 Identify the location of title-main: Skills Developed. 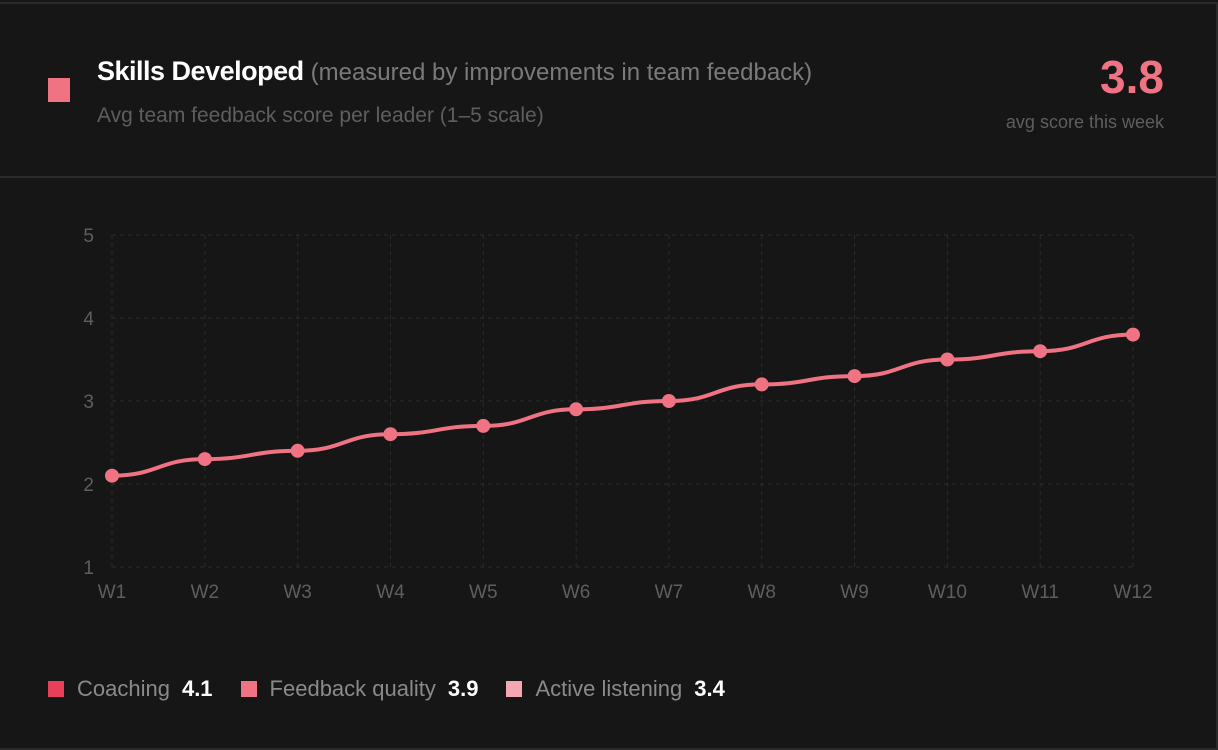
(200, 71).